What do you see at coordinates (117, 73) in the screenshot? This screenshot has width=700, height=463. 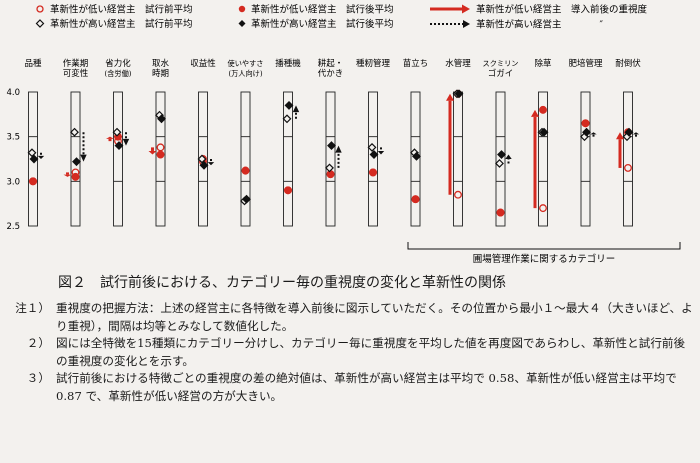 I see `category-label: (含労働)` at bounding box center [117, 73].